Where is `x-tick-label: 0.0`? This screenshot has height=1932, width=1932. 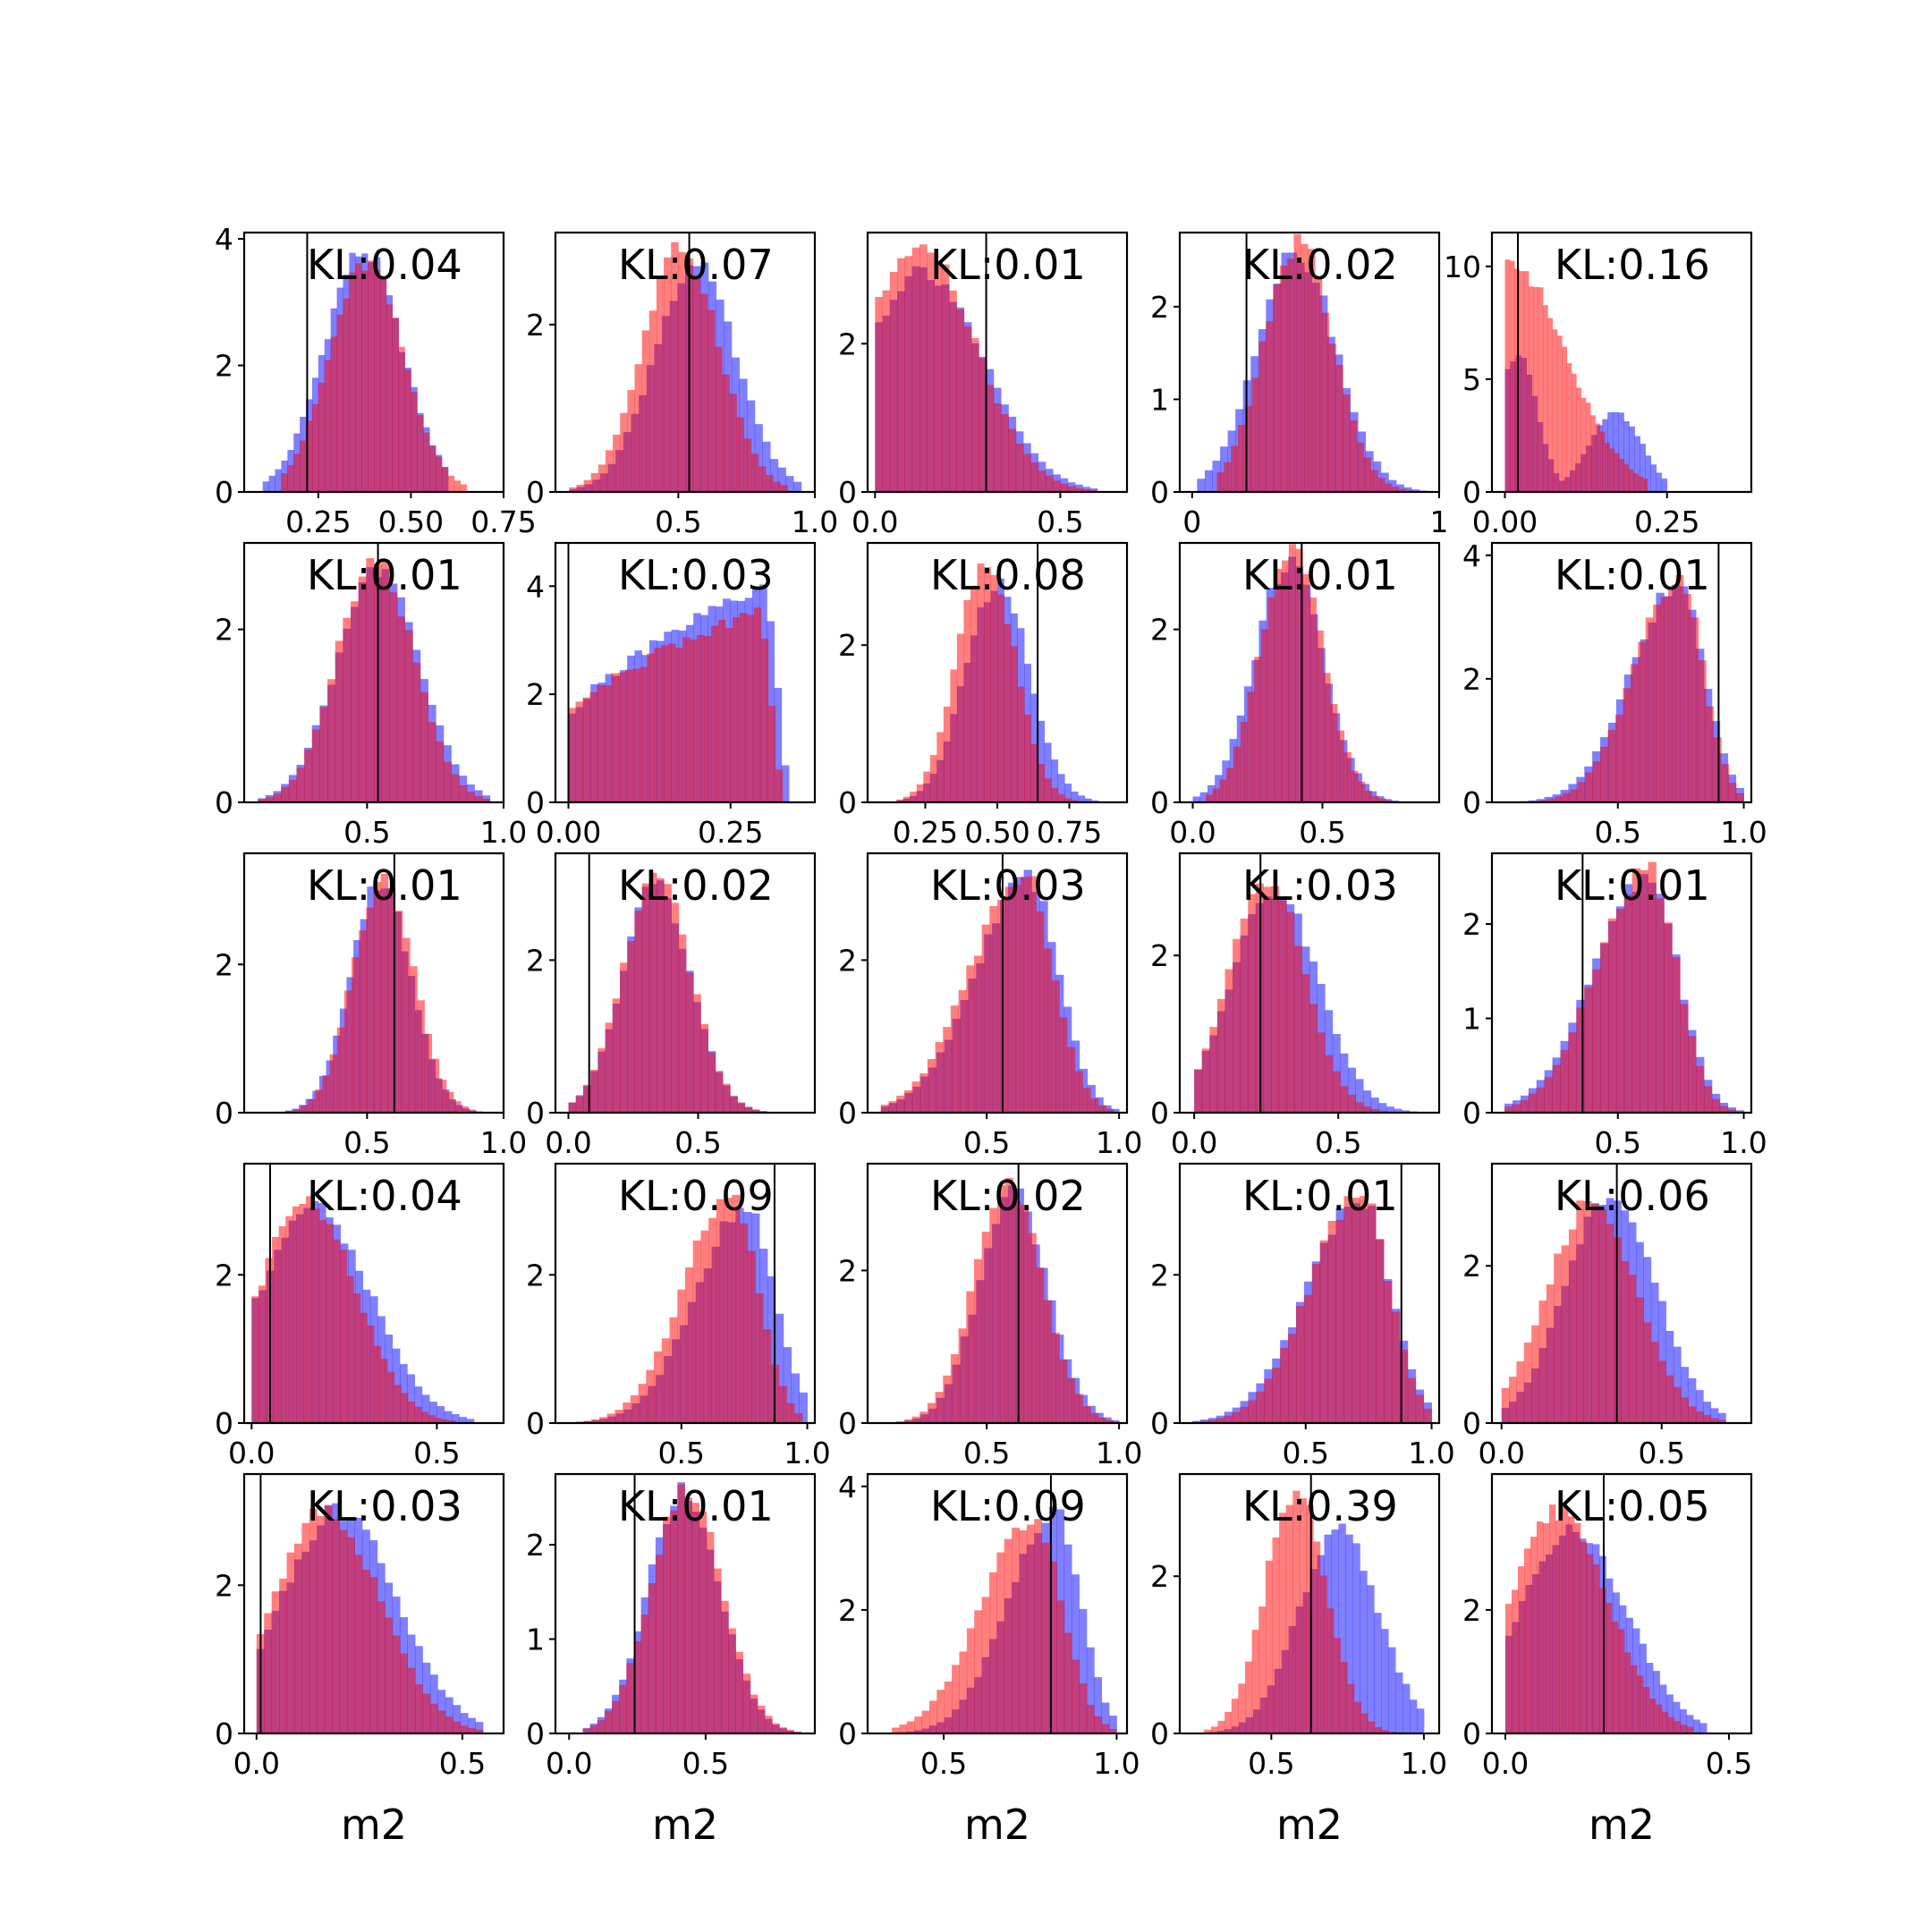
x-tick-label: 0.0 is located at coordinates (1192, 832).